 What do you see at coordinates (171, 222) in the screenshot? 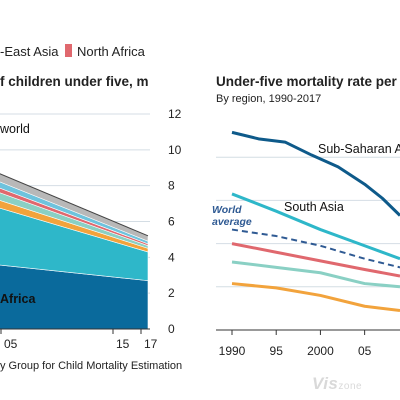
I see `left-y-tick-label-3: 6` at bounding box center [171, 222].